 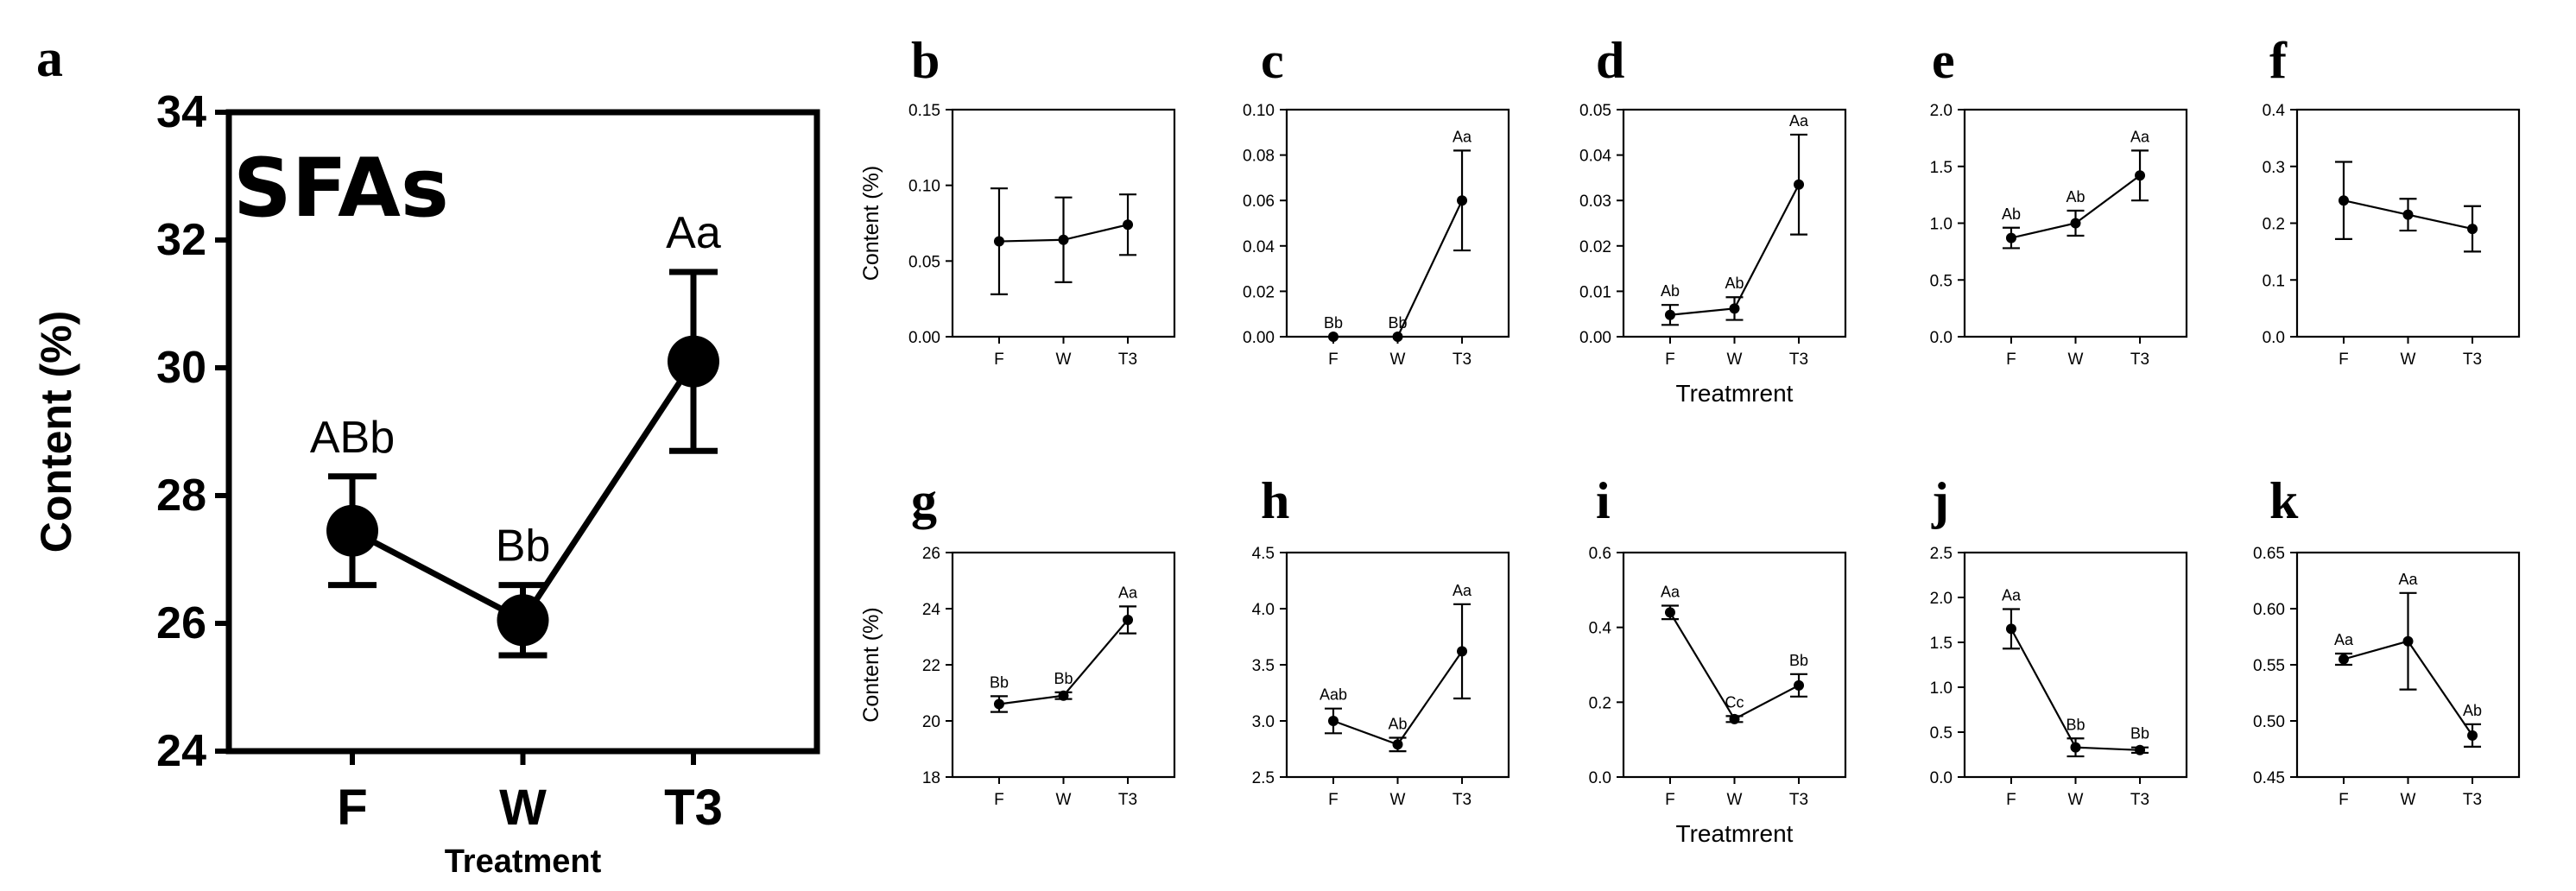 I want to click on panel-letter-d: d, so click(x=1610, y=60).